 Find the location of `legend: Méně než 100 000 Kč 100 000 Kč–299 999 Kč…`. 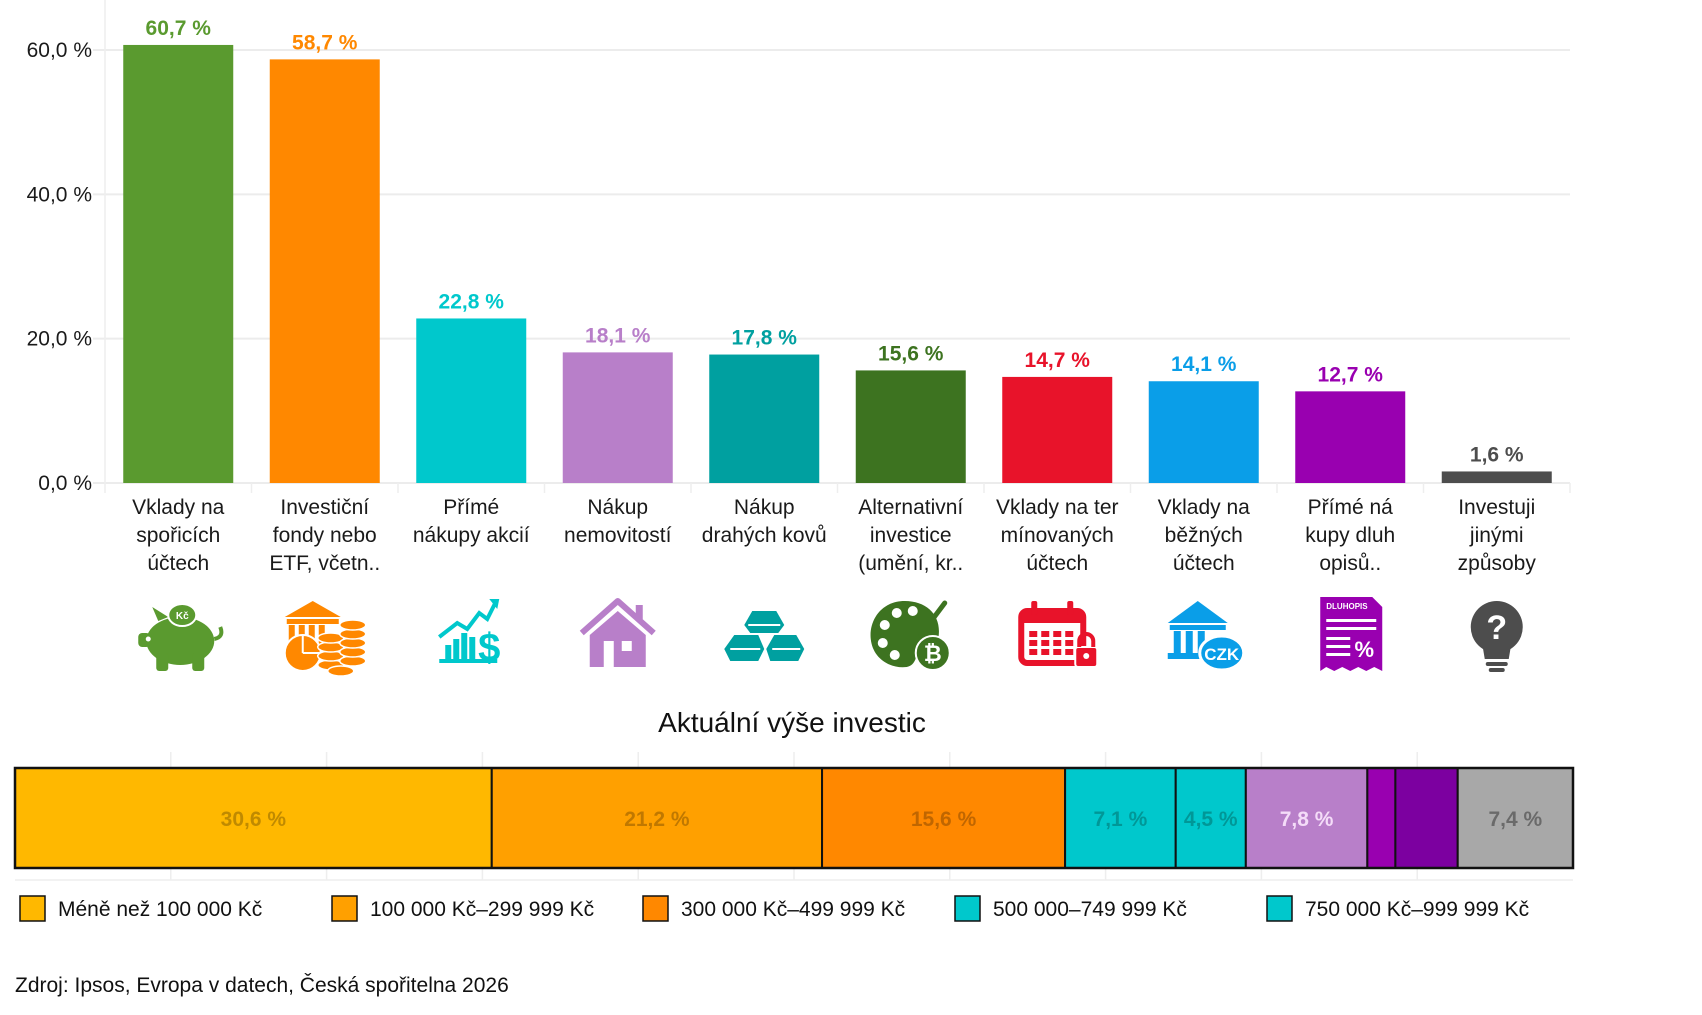

legend: Méně než 100 000 Kč 100 000 Kč–299 999 Kč… is located at coordinates (774, 908).